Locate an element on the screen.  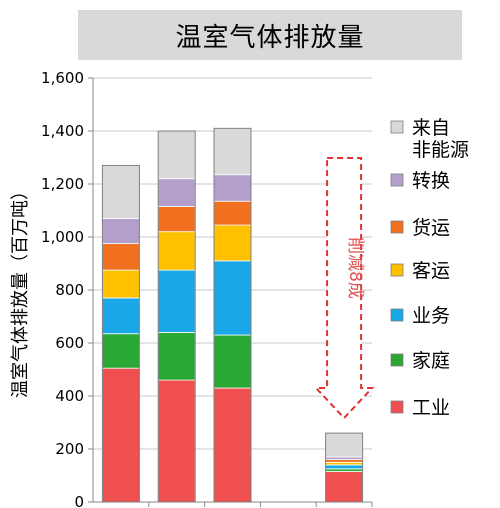
legend-label: 转换 is located at coordinates (431, 181).